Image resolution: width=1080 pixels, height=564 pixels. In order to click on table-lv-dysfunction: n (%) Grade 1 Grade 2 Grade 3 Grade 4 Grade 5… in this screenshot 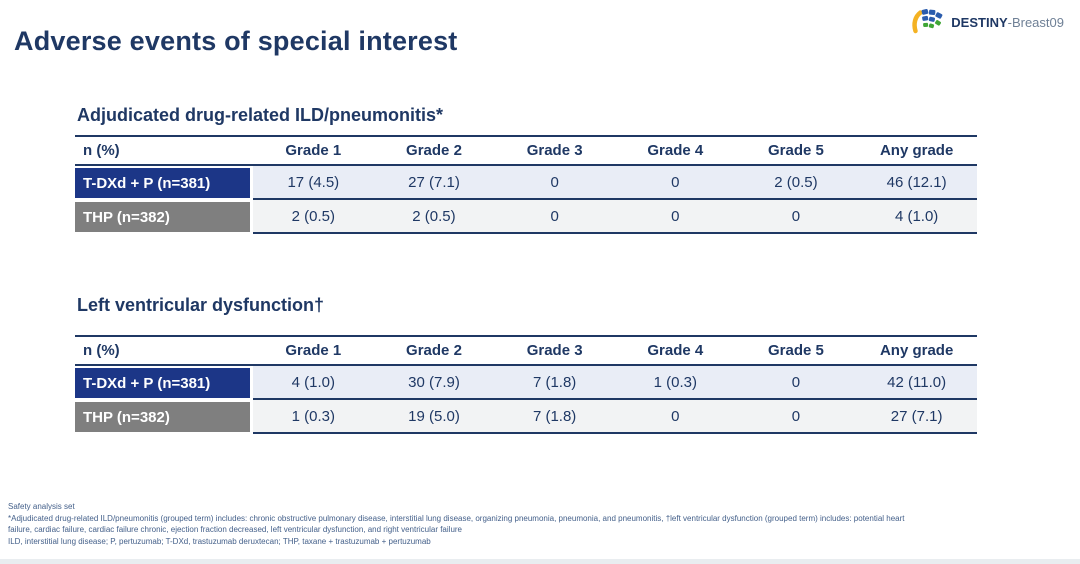, I will do `click(526, 384)`.